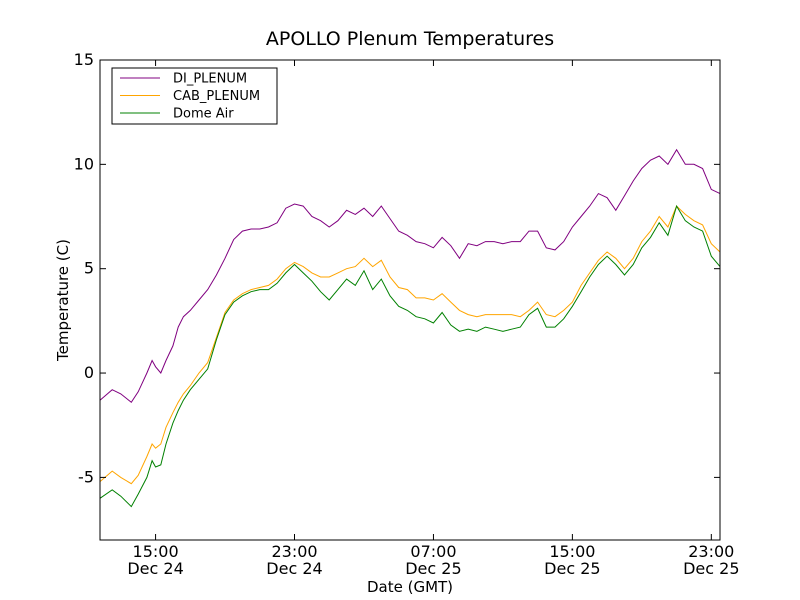 This screenshot has width=800, height=600. What do you see at coordinates (89, 372) in the screenshot?
I see `y-tick-label: 0` at bounding box center [89, 372].